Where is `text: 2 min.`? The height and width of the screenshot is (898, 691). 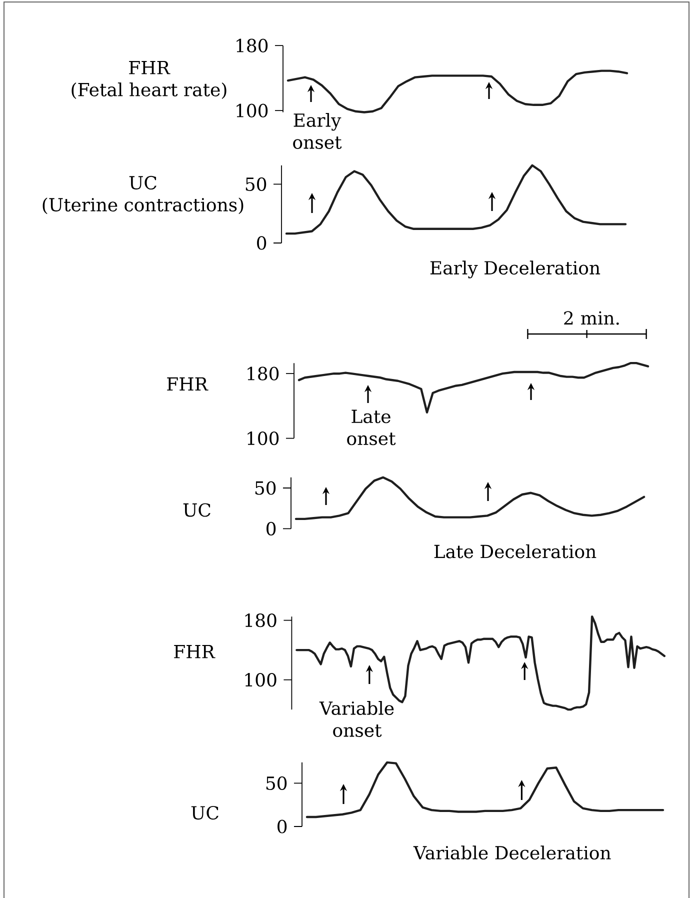
text: 2 min. is located at coordinates (591, 318).